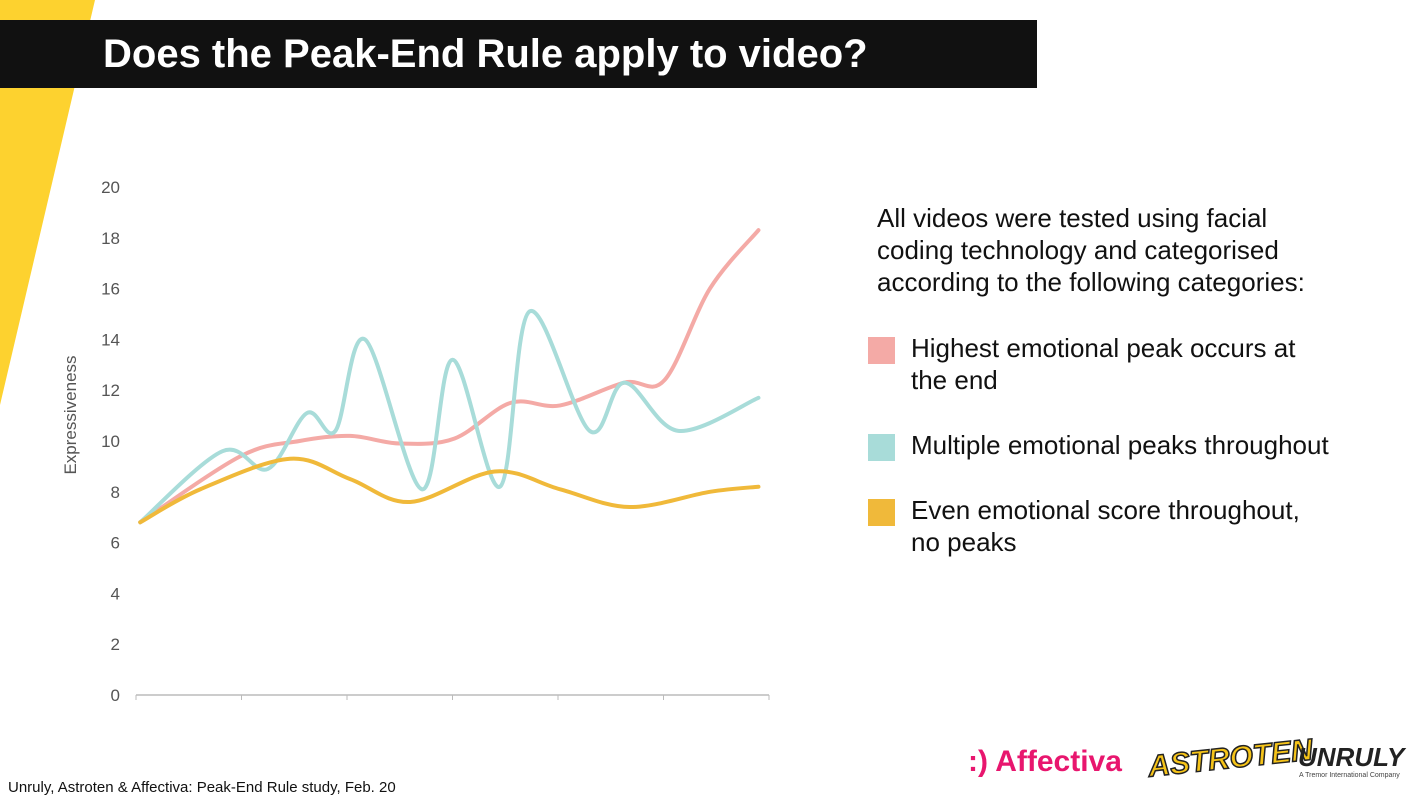 The height and width of the screenshot is (801, 1422). What do you see at coordinates (1351, 757) in the screenshot?
I see `logo-unruly: UNRULY` at bounding box center [1351, 757].